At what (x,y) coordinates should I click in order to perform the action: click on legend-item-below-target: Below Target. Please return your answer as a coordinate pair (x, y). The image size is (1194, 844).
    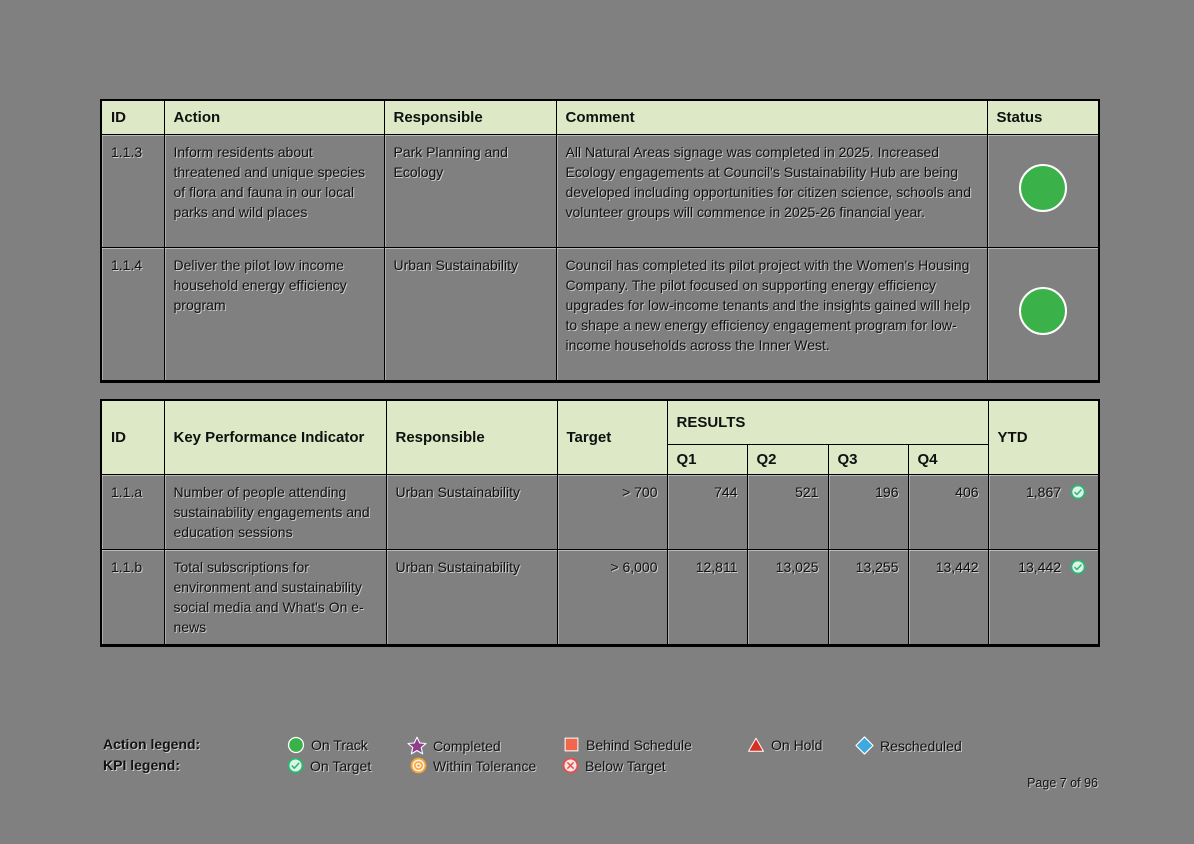
    Looking at the image, I should click on (614, 765).